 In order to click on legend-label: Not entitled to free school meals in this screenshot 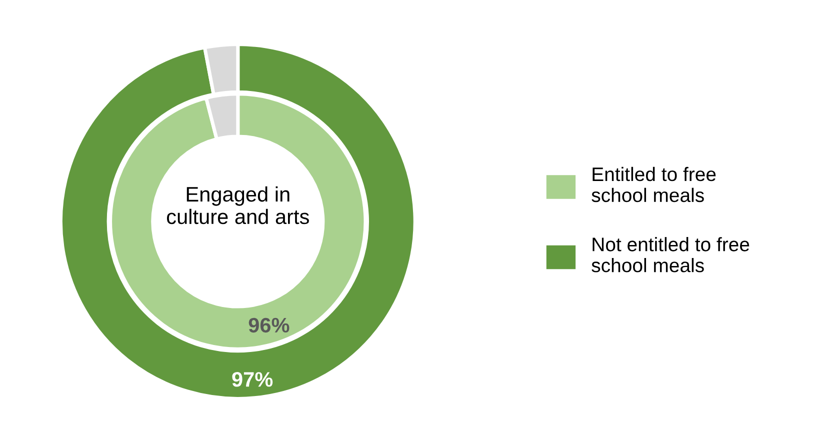, I will do `click(671, 254)`.